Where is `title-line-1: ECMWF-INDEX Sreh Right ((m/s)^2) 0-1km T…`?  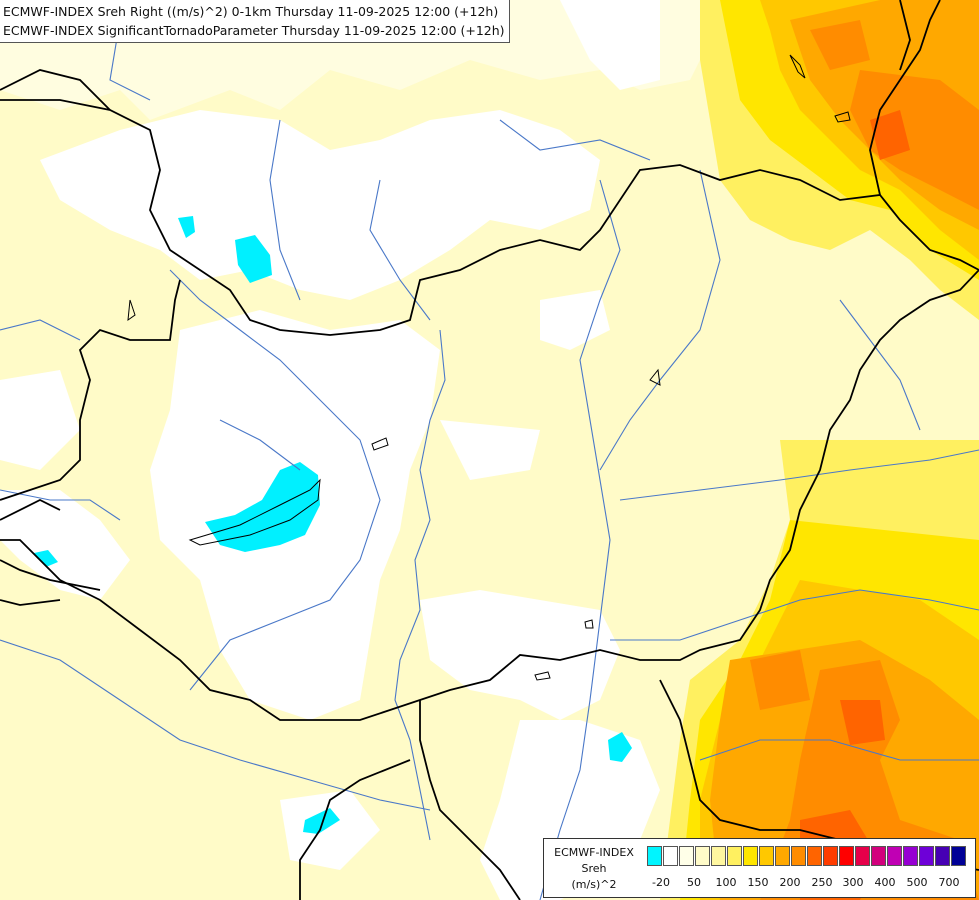
title-line-1: ECMWF-INDEX Sreh Right ((m/s)^2) 0-1km T… is located at coordinates (251, 11).